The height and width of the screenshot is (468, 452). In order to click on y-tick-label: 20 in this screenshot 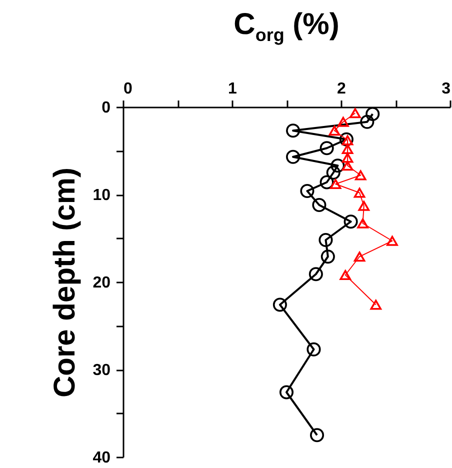, I will do `click(101, 283)`.